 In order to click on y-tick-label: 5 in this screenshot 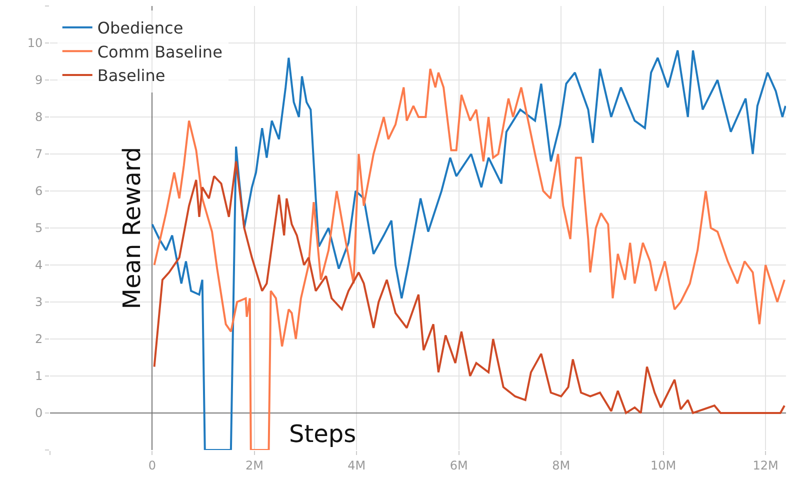, I will do `click(38, 228)`.